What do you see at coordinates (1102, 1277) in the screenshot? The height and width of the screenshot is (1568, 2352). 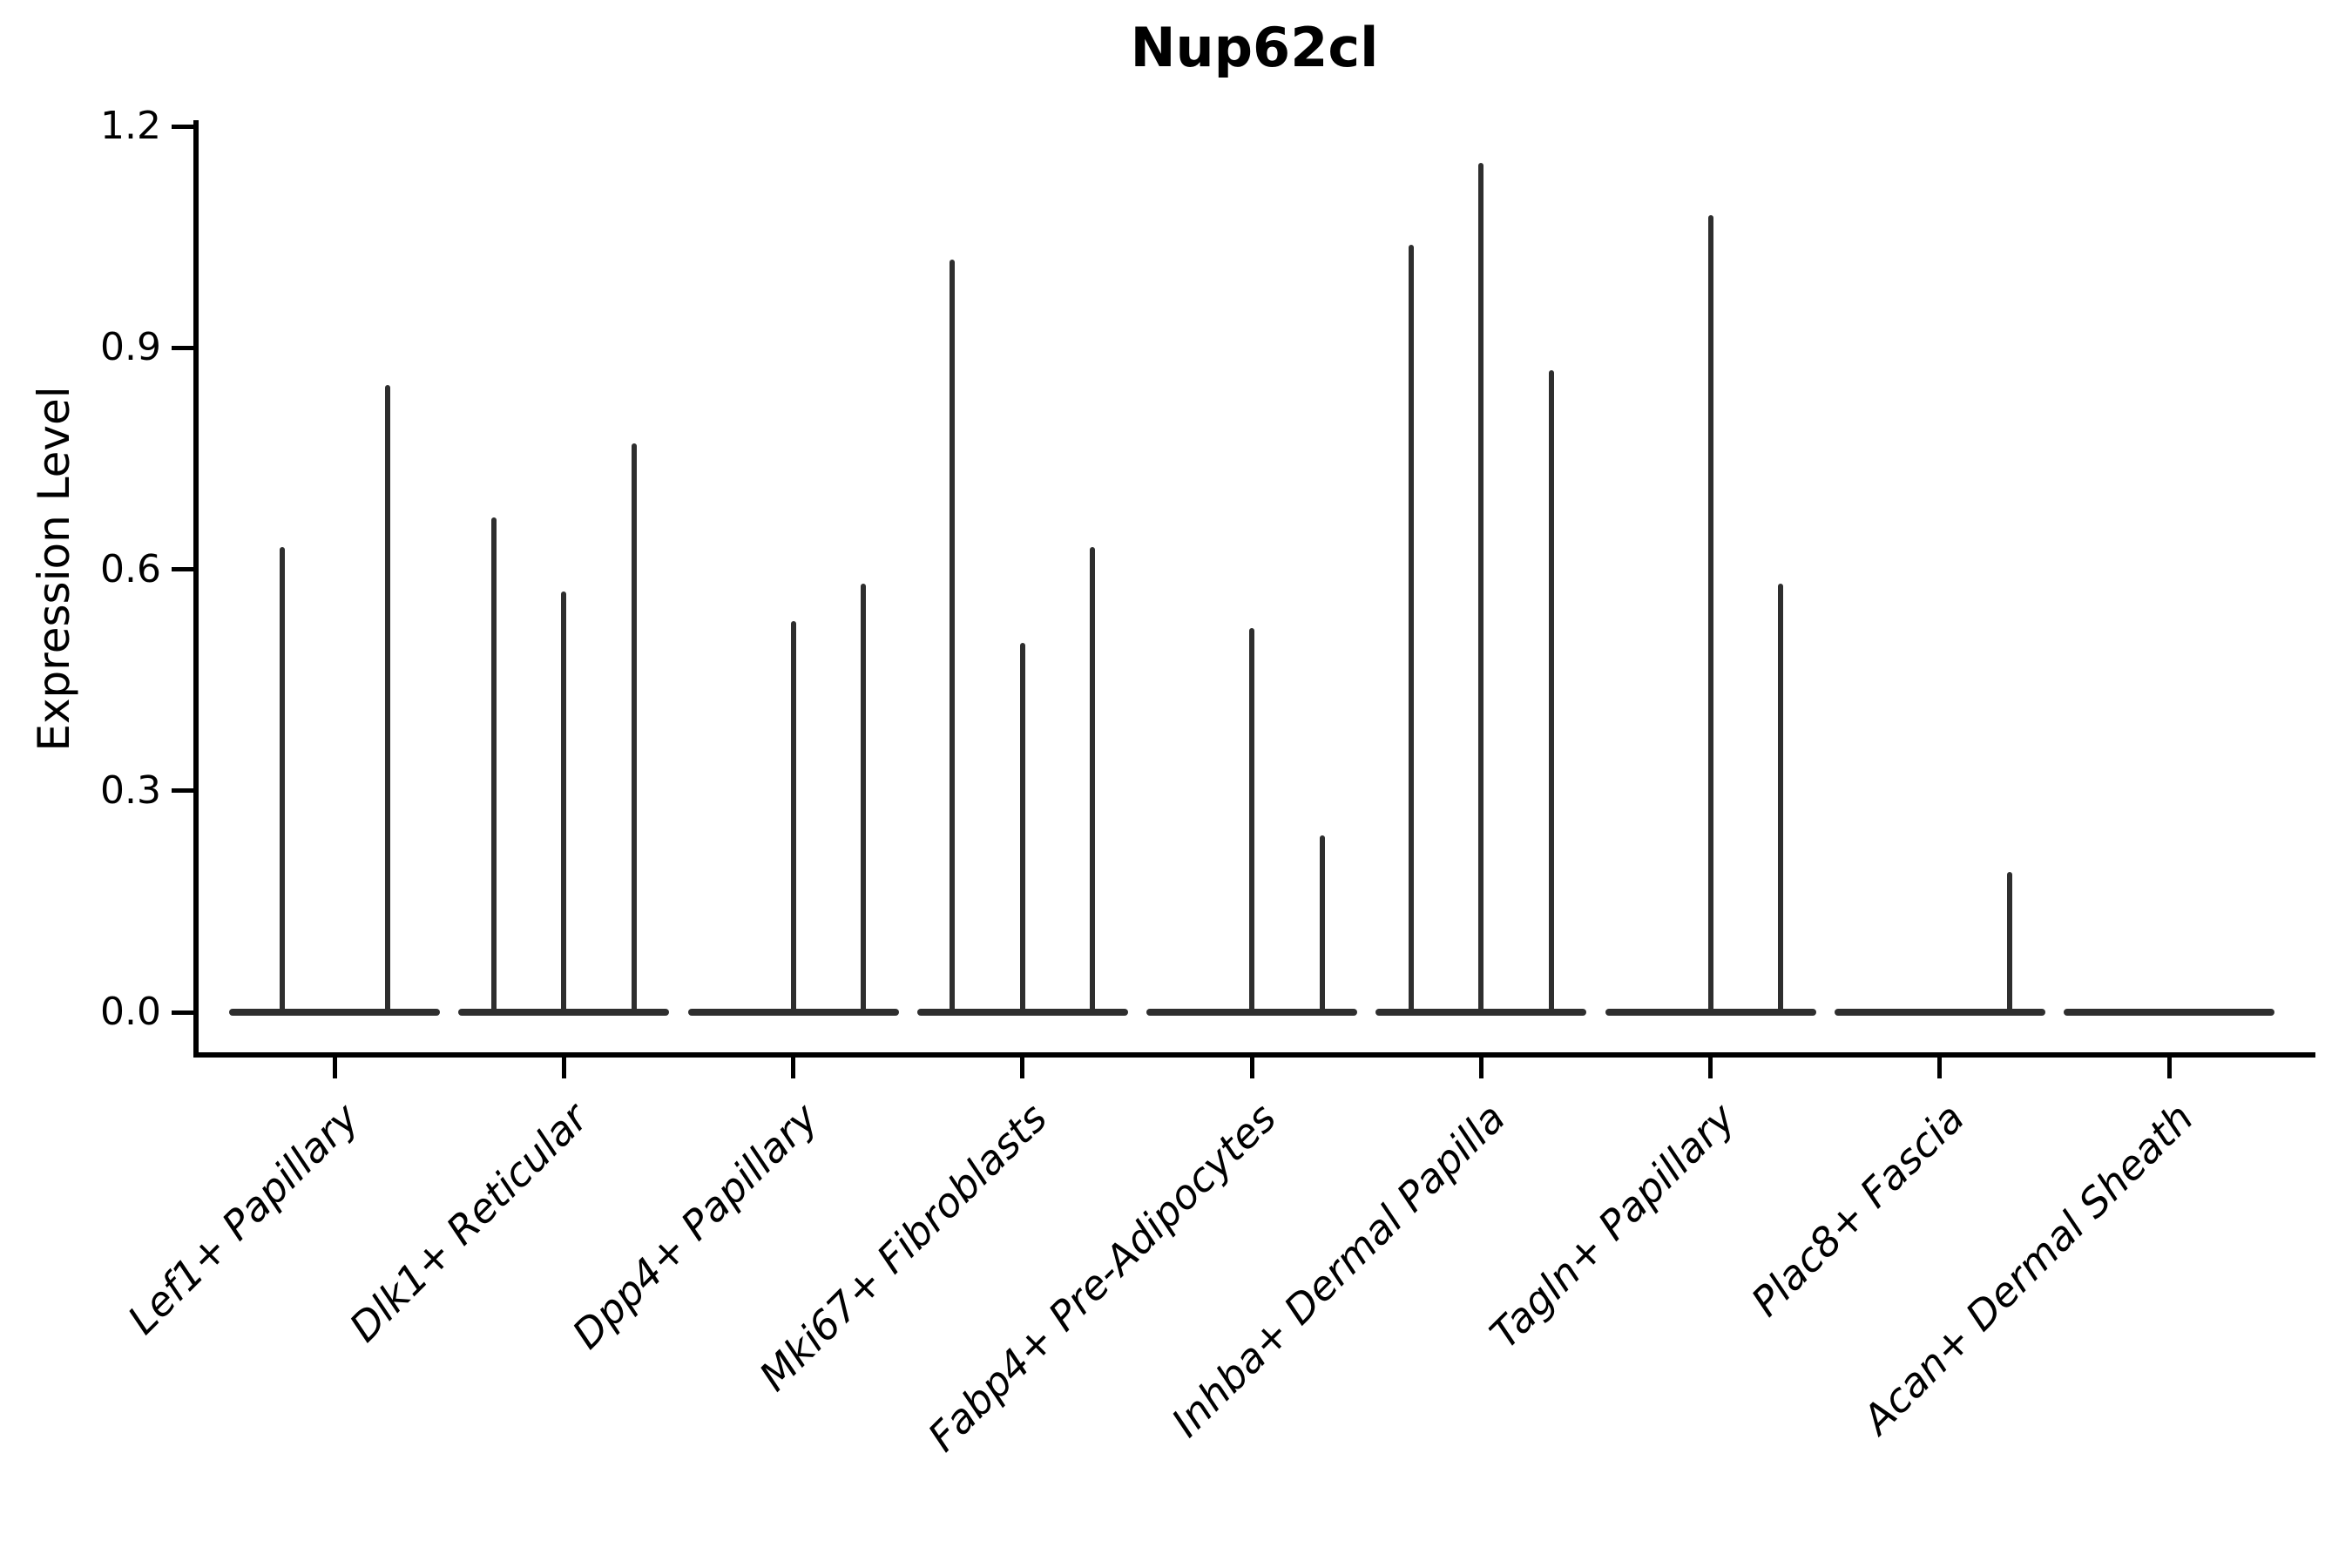 I see `x-tick-label: Fabp4+ Pre-Adipocytes` at bounding box center [1102, 1277].